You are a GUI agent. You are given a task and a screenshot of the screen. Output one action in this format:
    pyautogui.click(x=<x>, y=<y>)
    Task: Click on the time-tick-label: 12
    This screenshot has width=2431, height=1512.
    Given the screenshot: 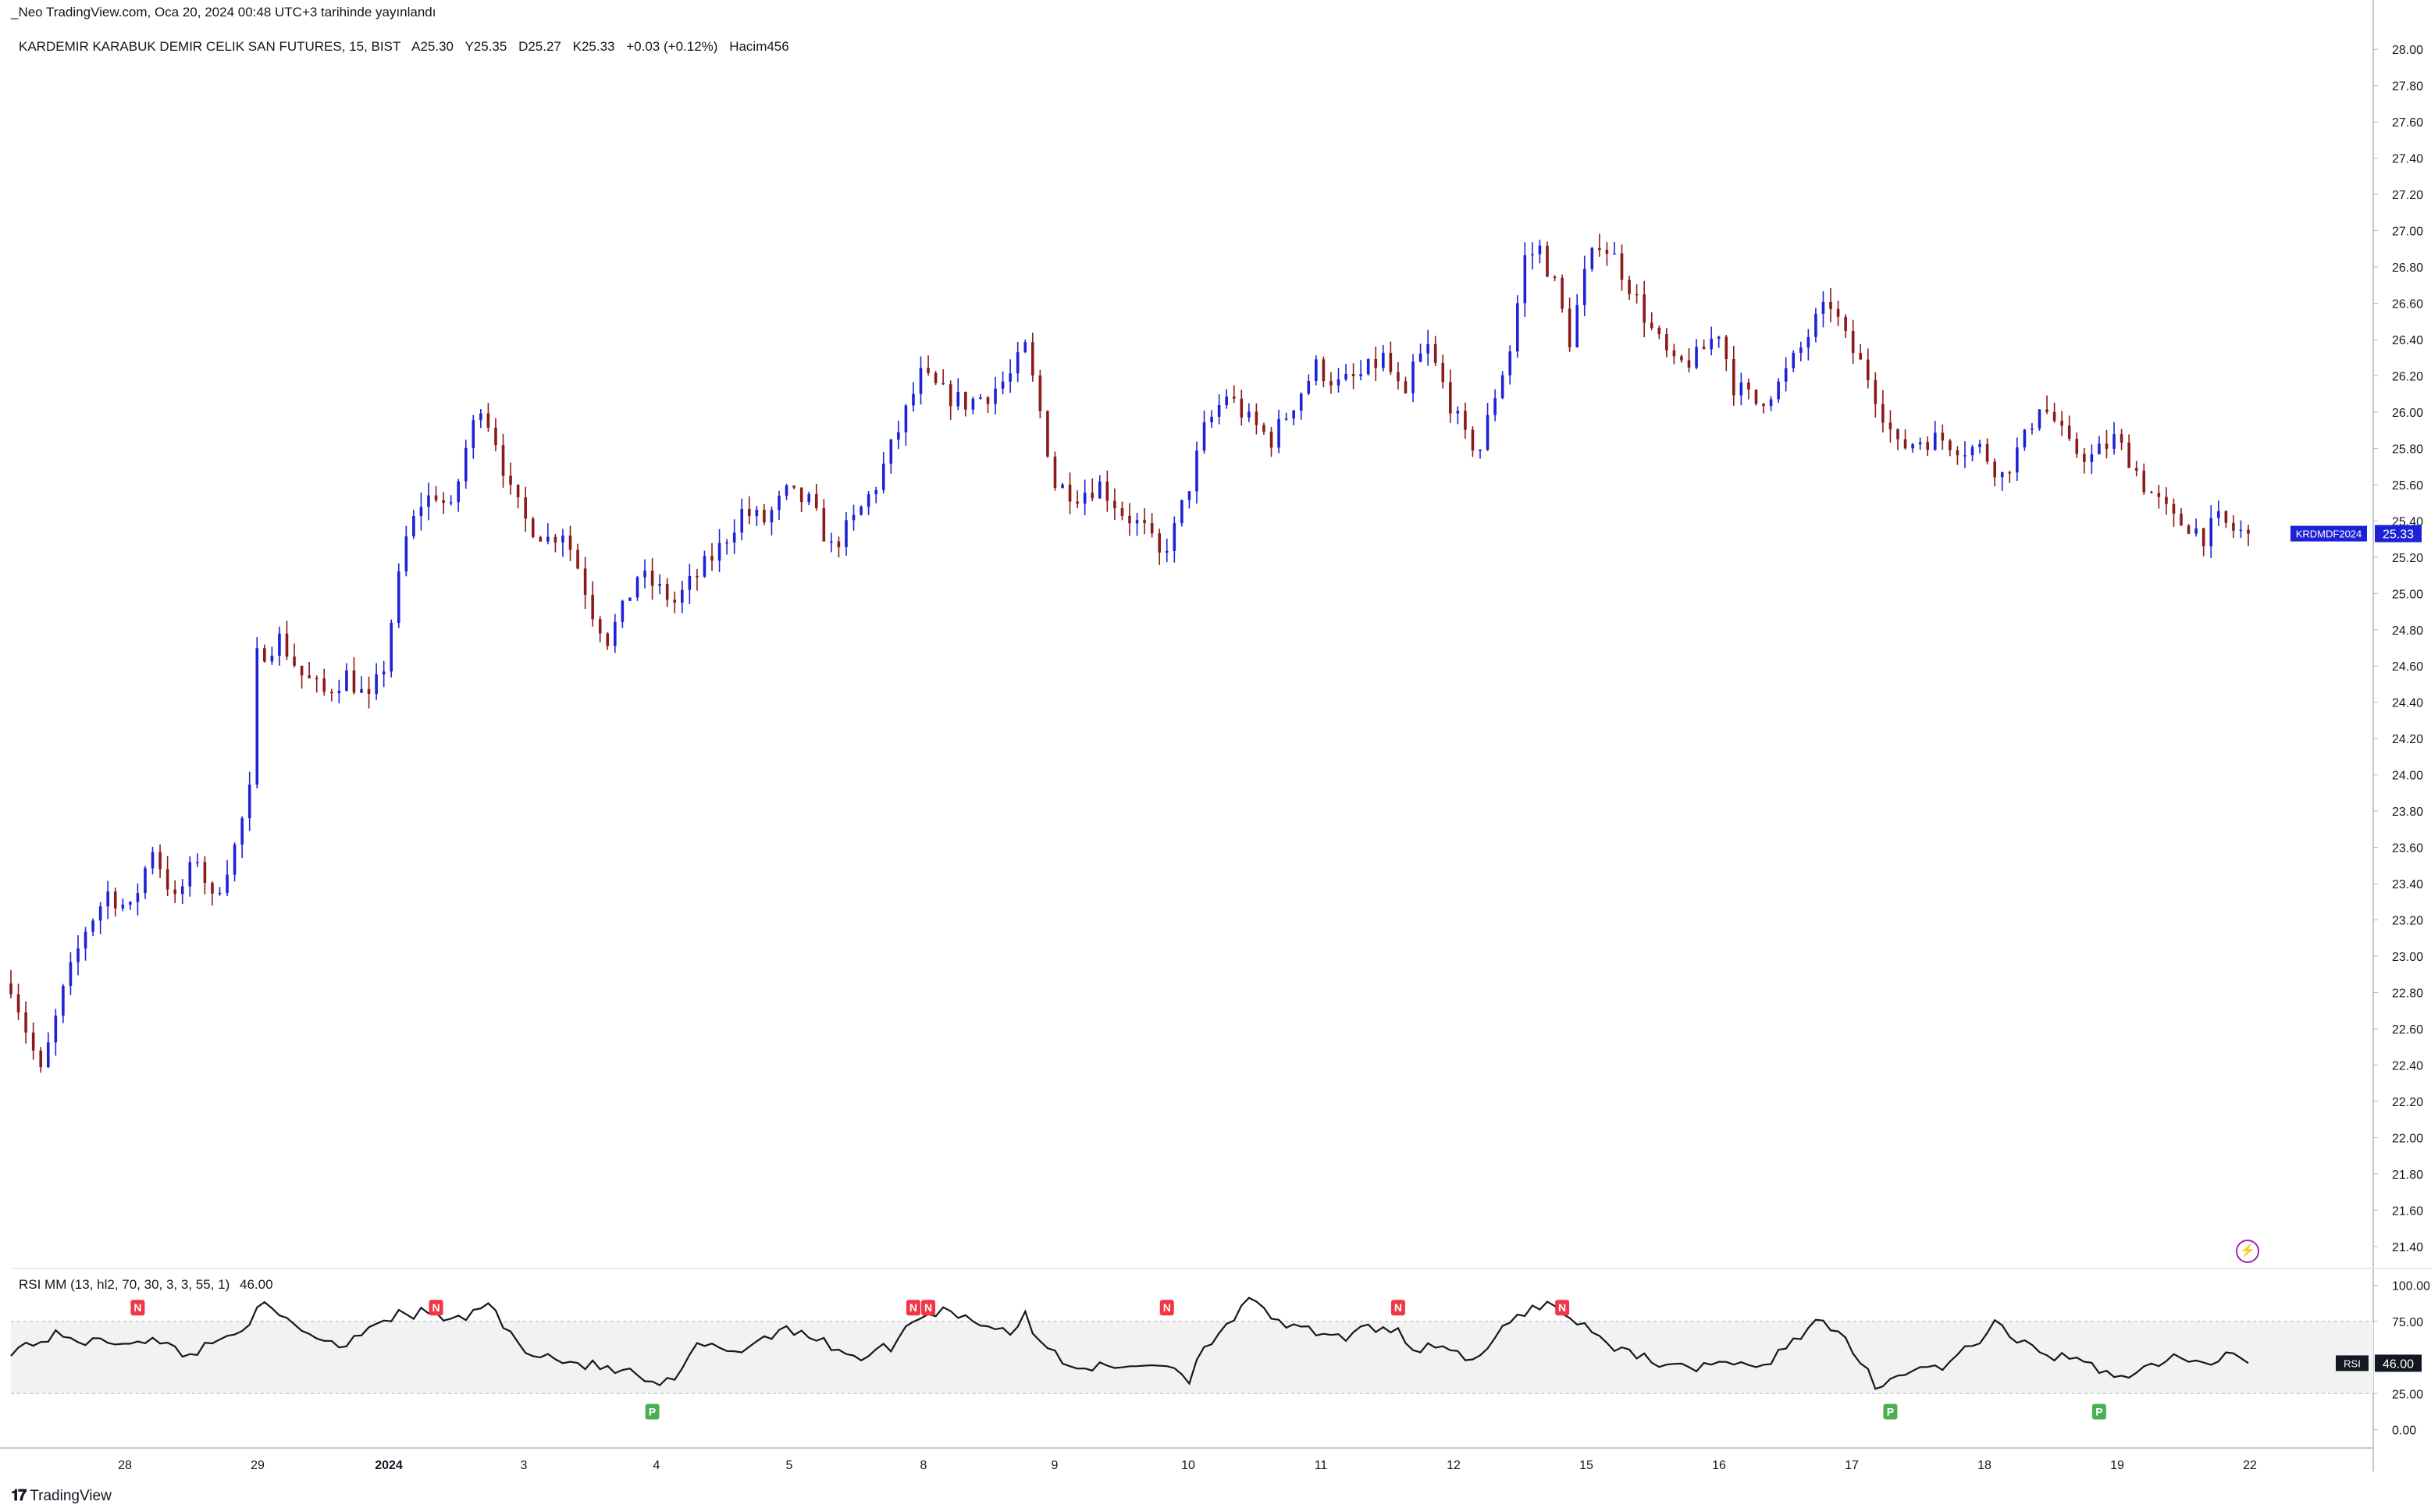 What is the action you would take?
    pyautogui.click(x=1454, y=1465)
    